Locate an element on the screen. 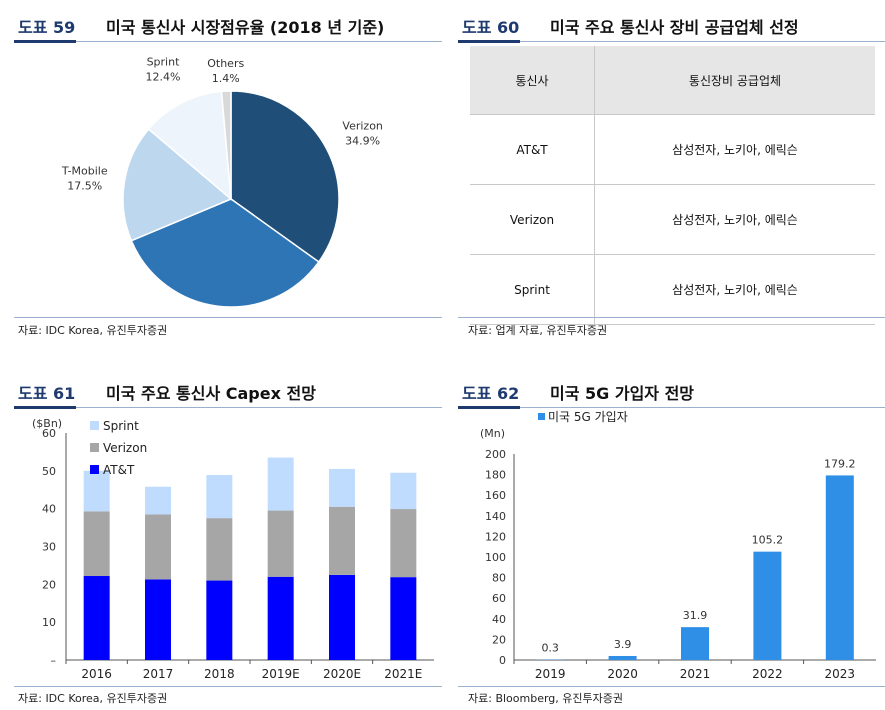 The height and width of the screenshot is (710, 885). table-cell: Sprint is located at coordinates (532, 289).